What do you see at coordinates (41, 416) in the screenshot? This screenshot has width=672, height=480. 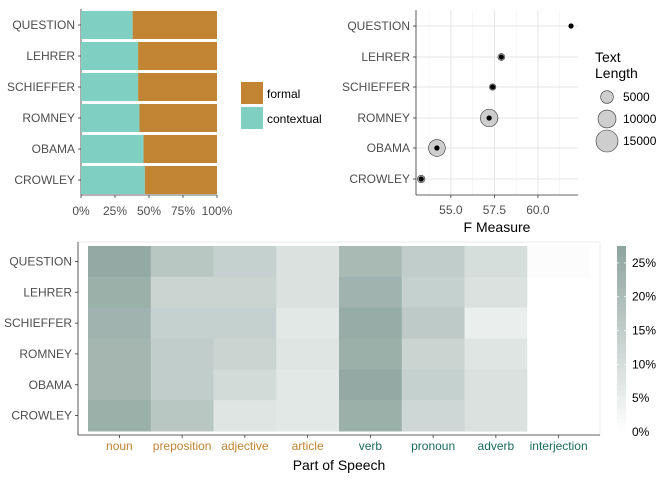 I see `y-tick-label: CROWLEY` at bounding box center [41, 416].